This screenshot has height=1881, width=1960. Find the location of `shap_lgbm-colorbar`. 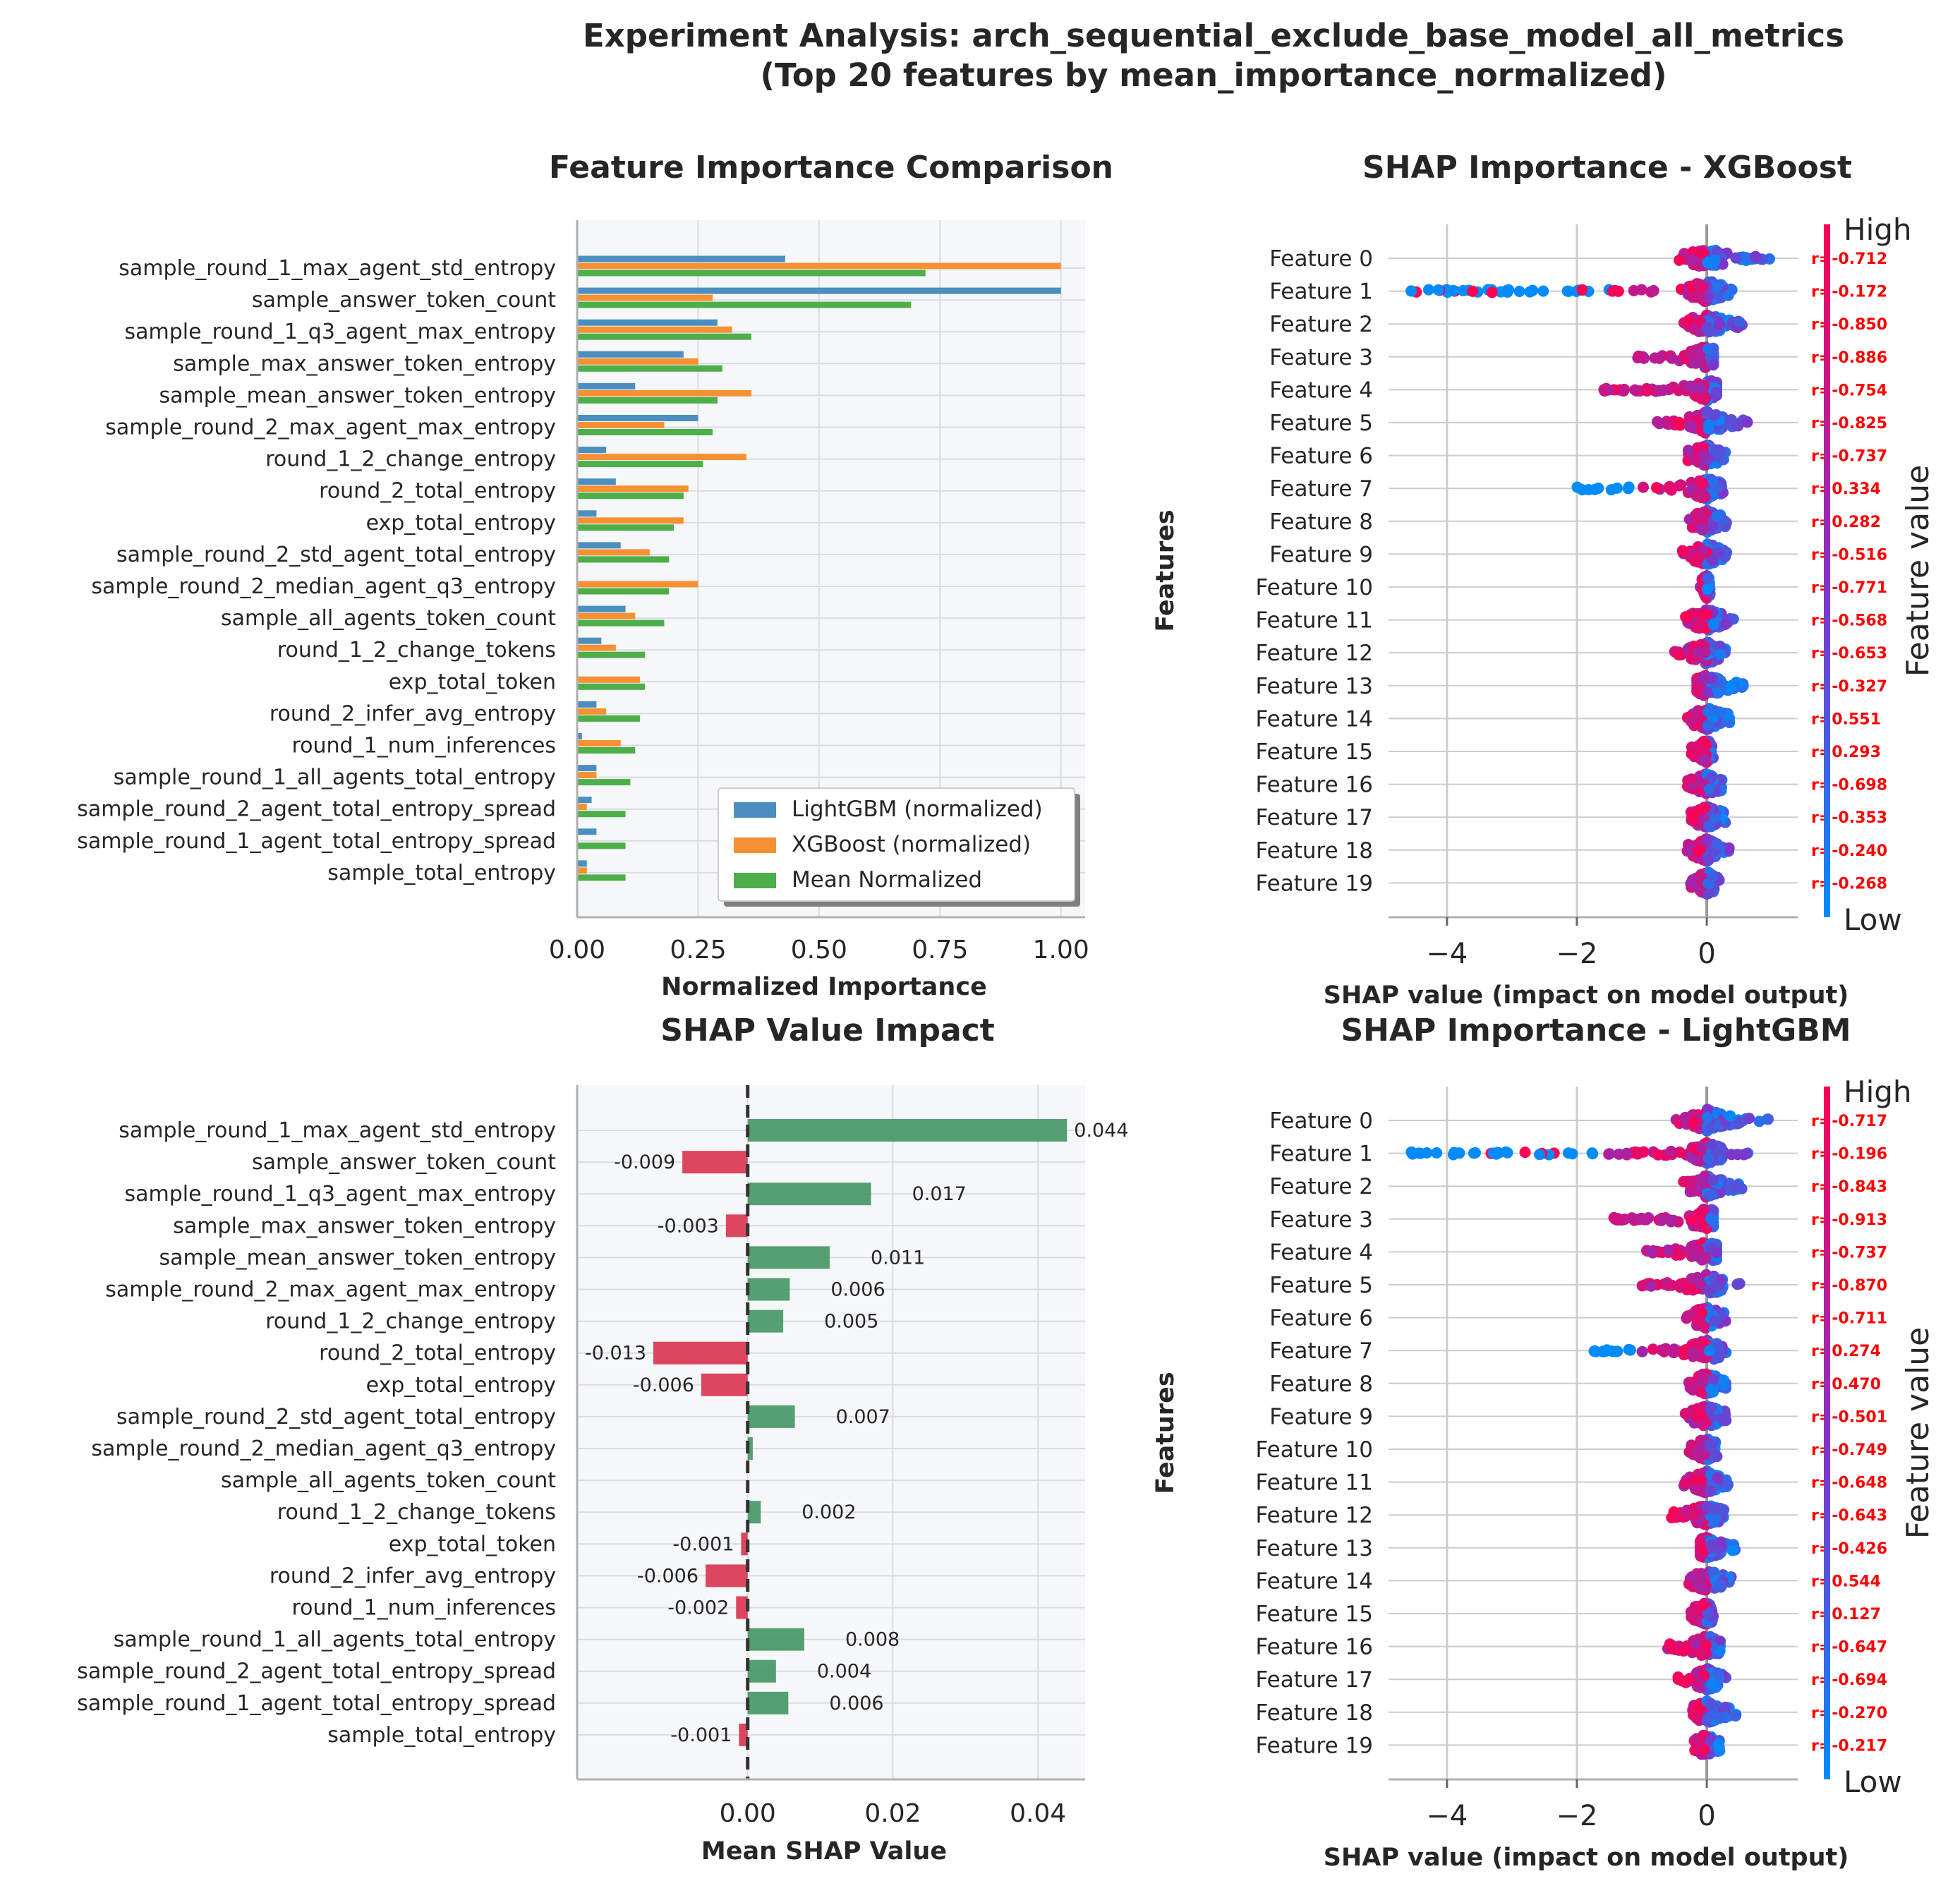

shap_lgbm-colorbar is located at coordinates (1827, 1433).